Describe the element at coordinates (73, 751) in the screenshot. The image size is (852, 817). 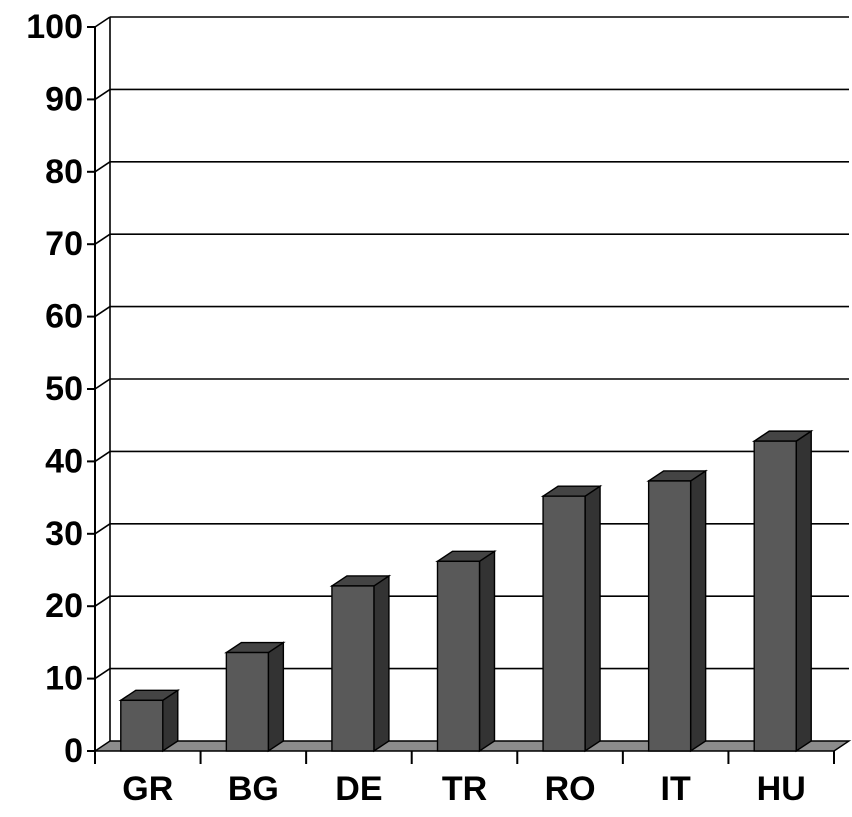
I see `y-tick-label-0: 0` at that location.